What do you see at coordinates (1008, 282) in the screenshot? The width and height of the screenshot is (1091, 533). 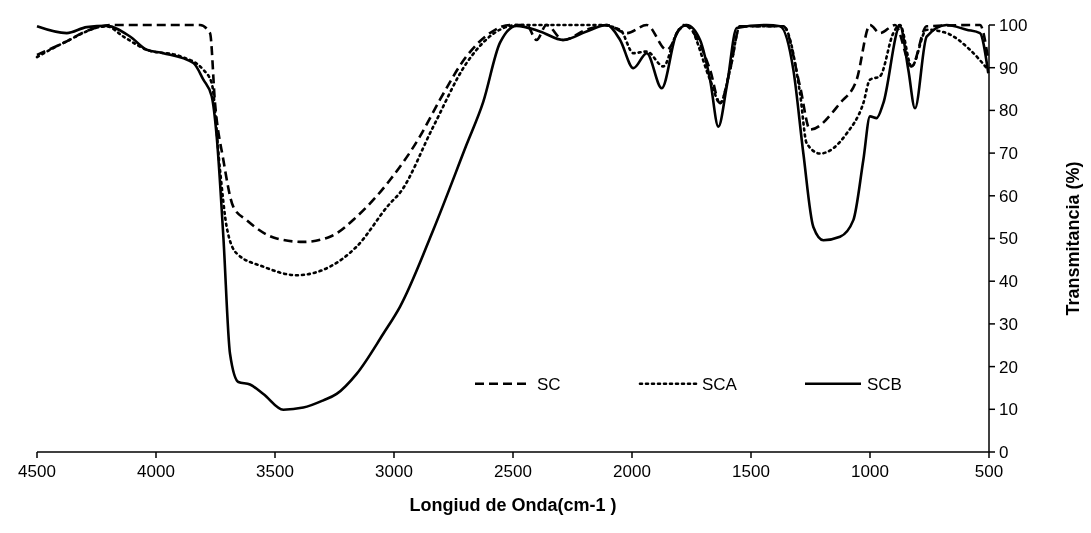 I see `y-tick-label: 40` at bounding box center [1008, 282].